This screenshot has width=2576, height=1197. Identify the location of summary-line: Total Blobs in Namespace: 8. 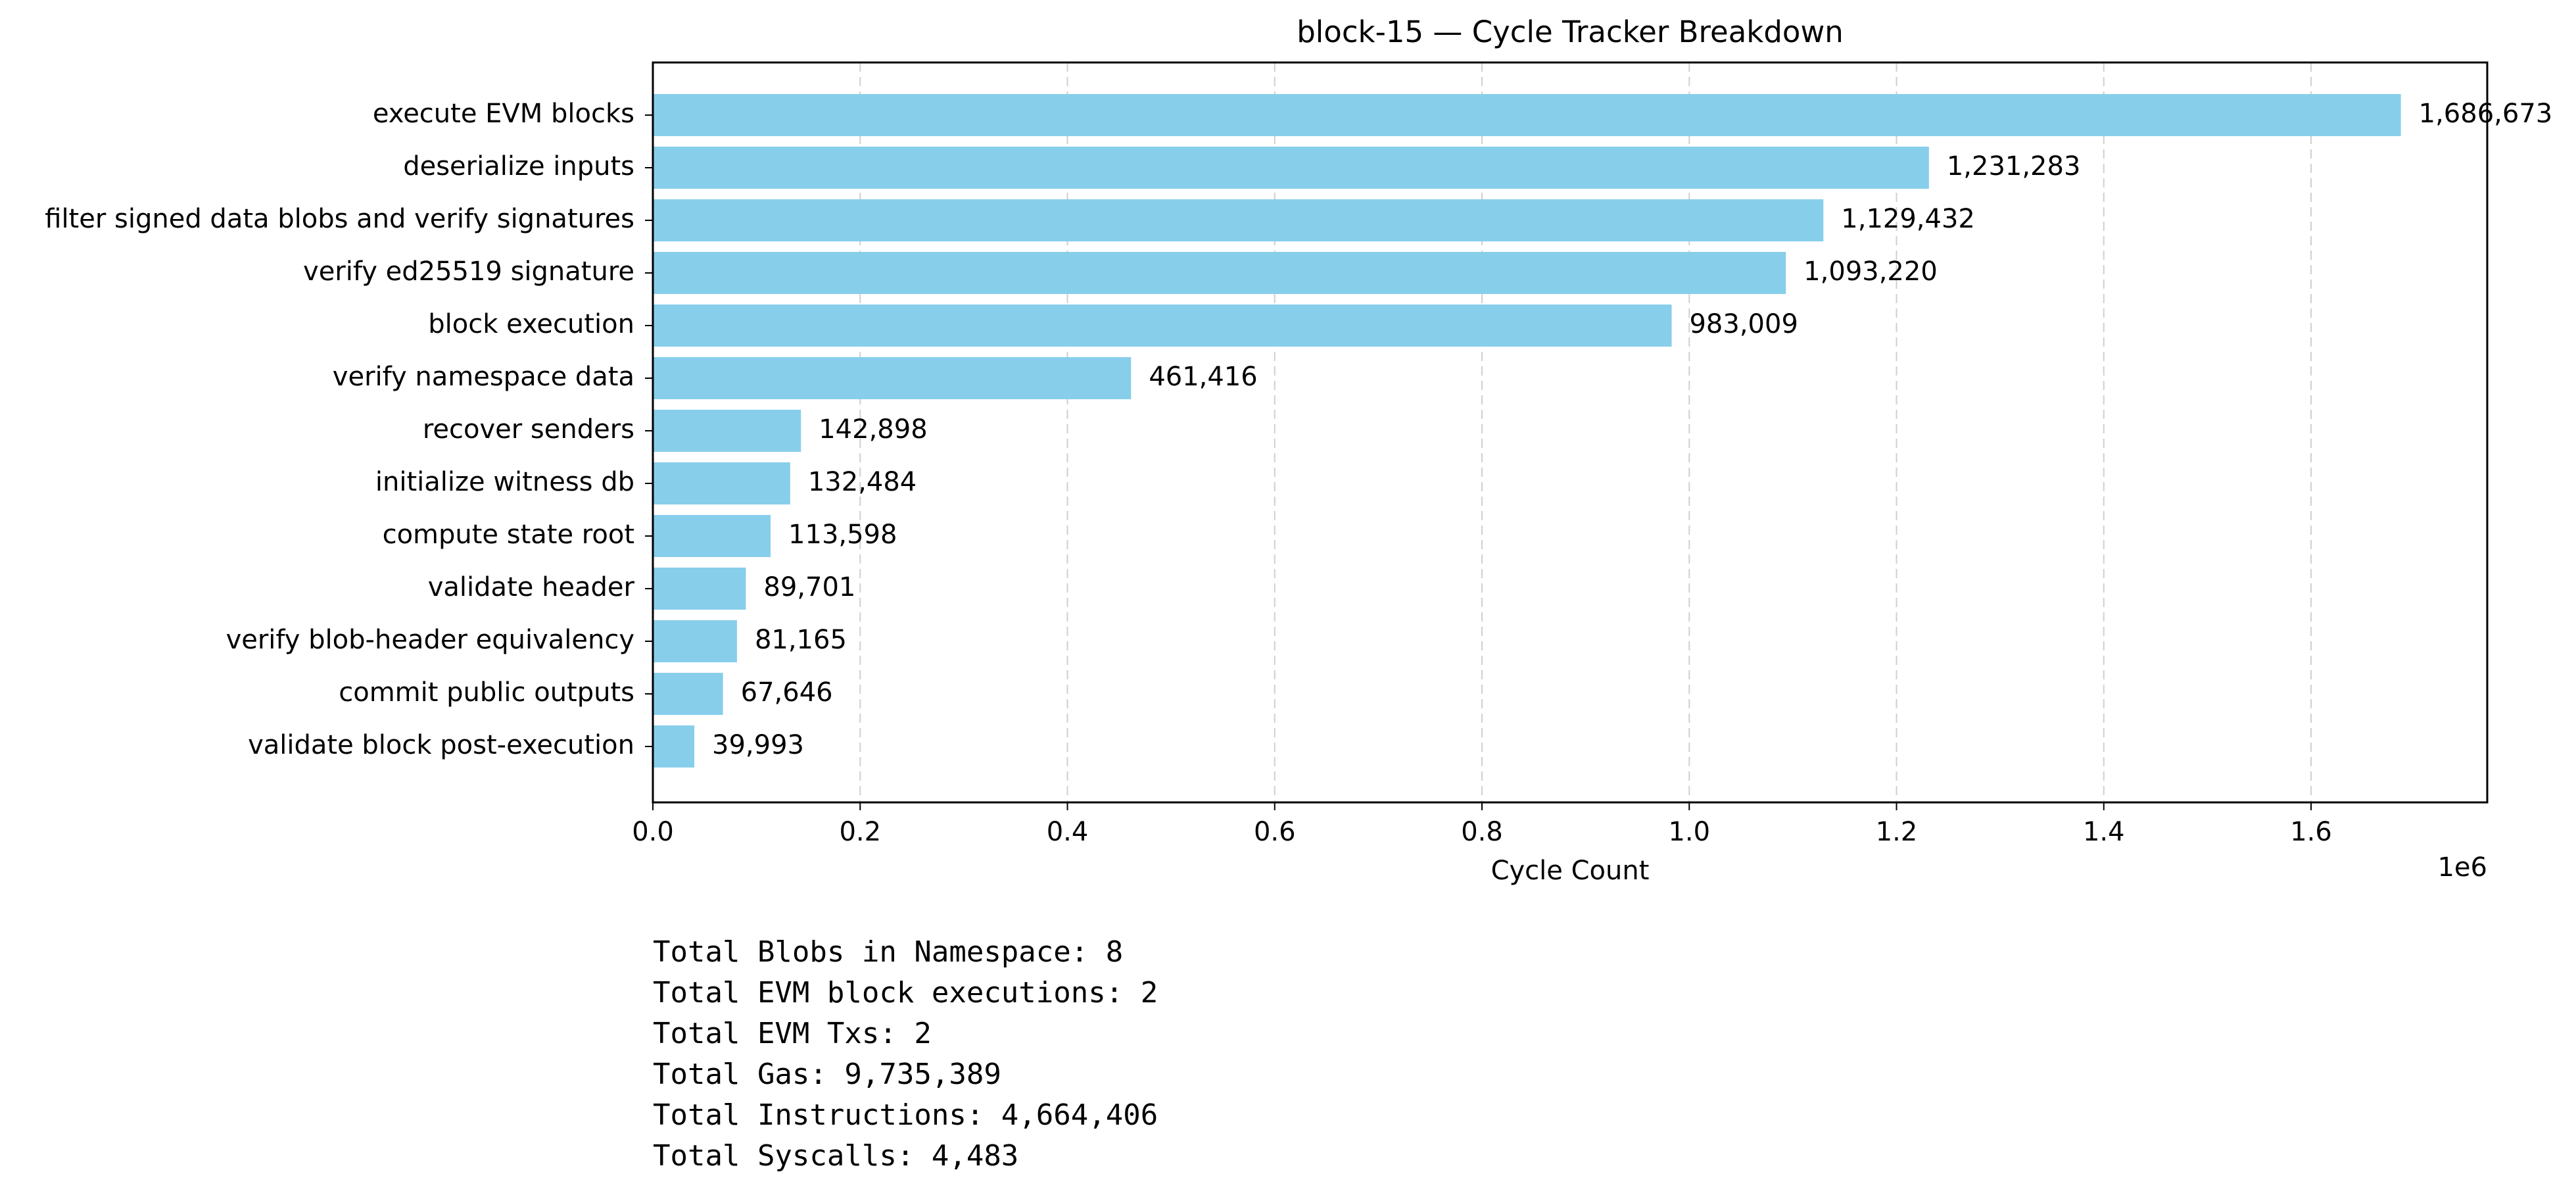
(888, 952).